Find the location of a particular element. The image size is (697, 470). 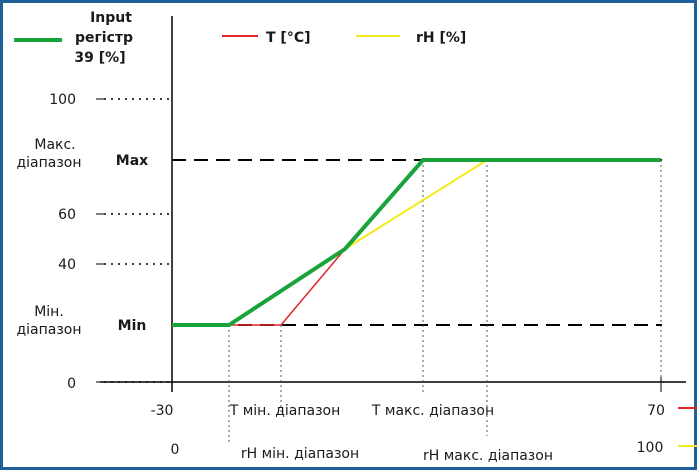

y-dotted-guides is located at coordinates (138, 240).